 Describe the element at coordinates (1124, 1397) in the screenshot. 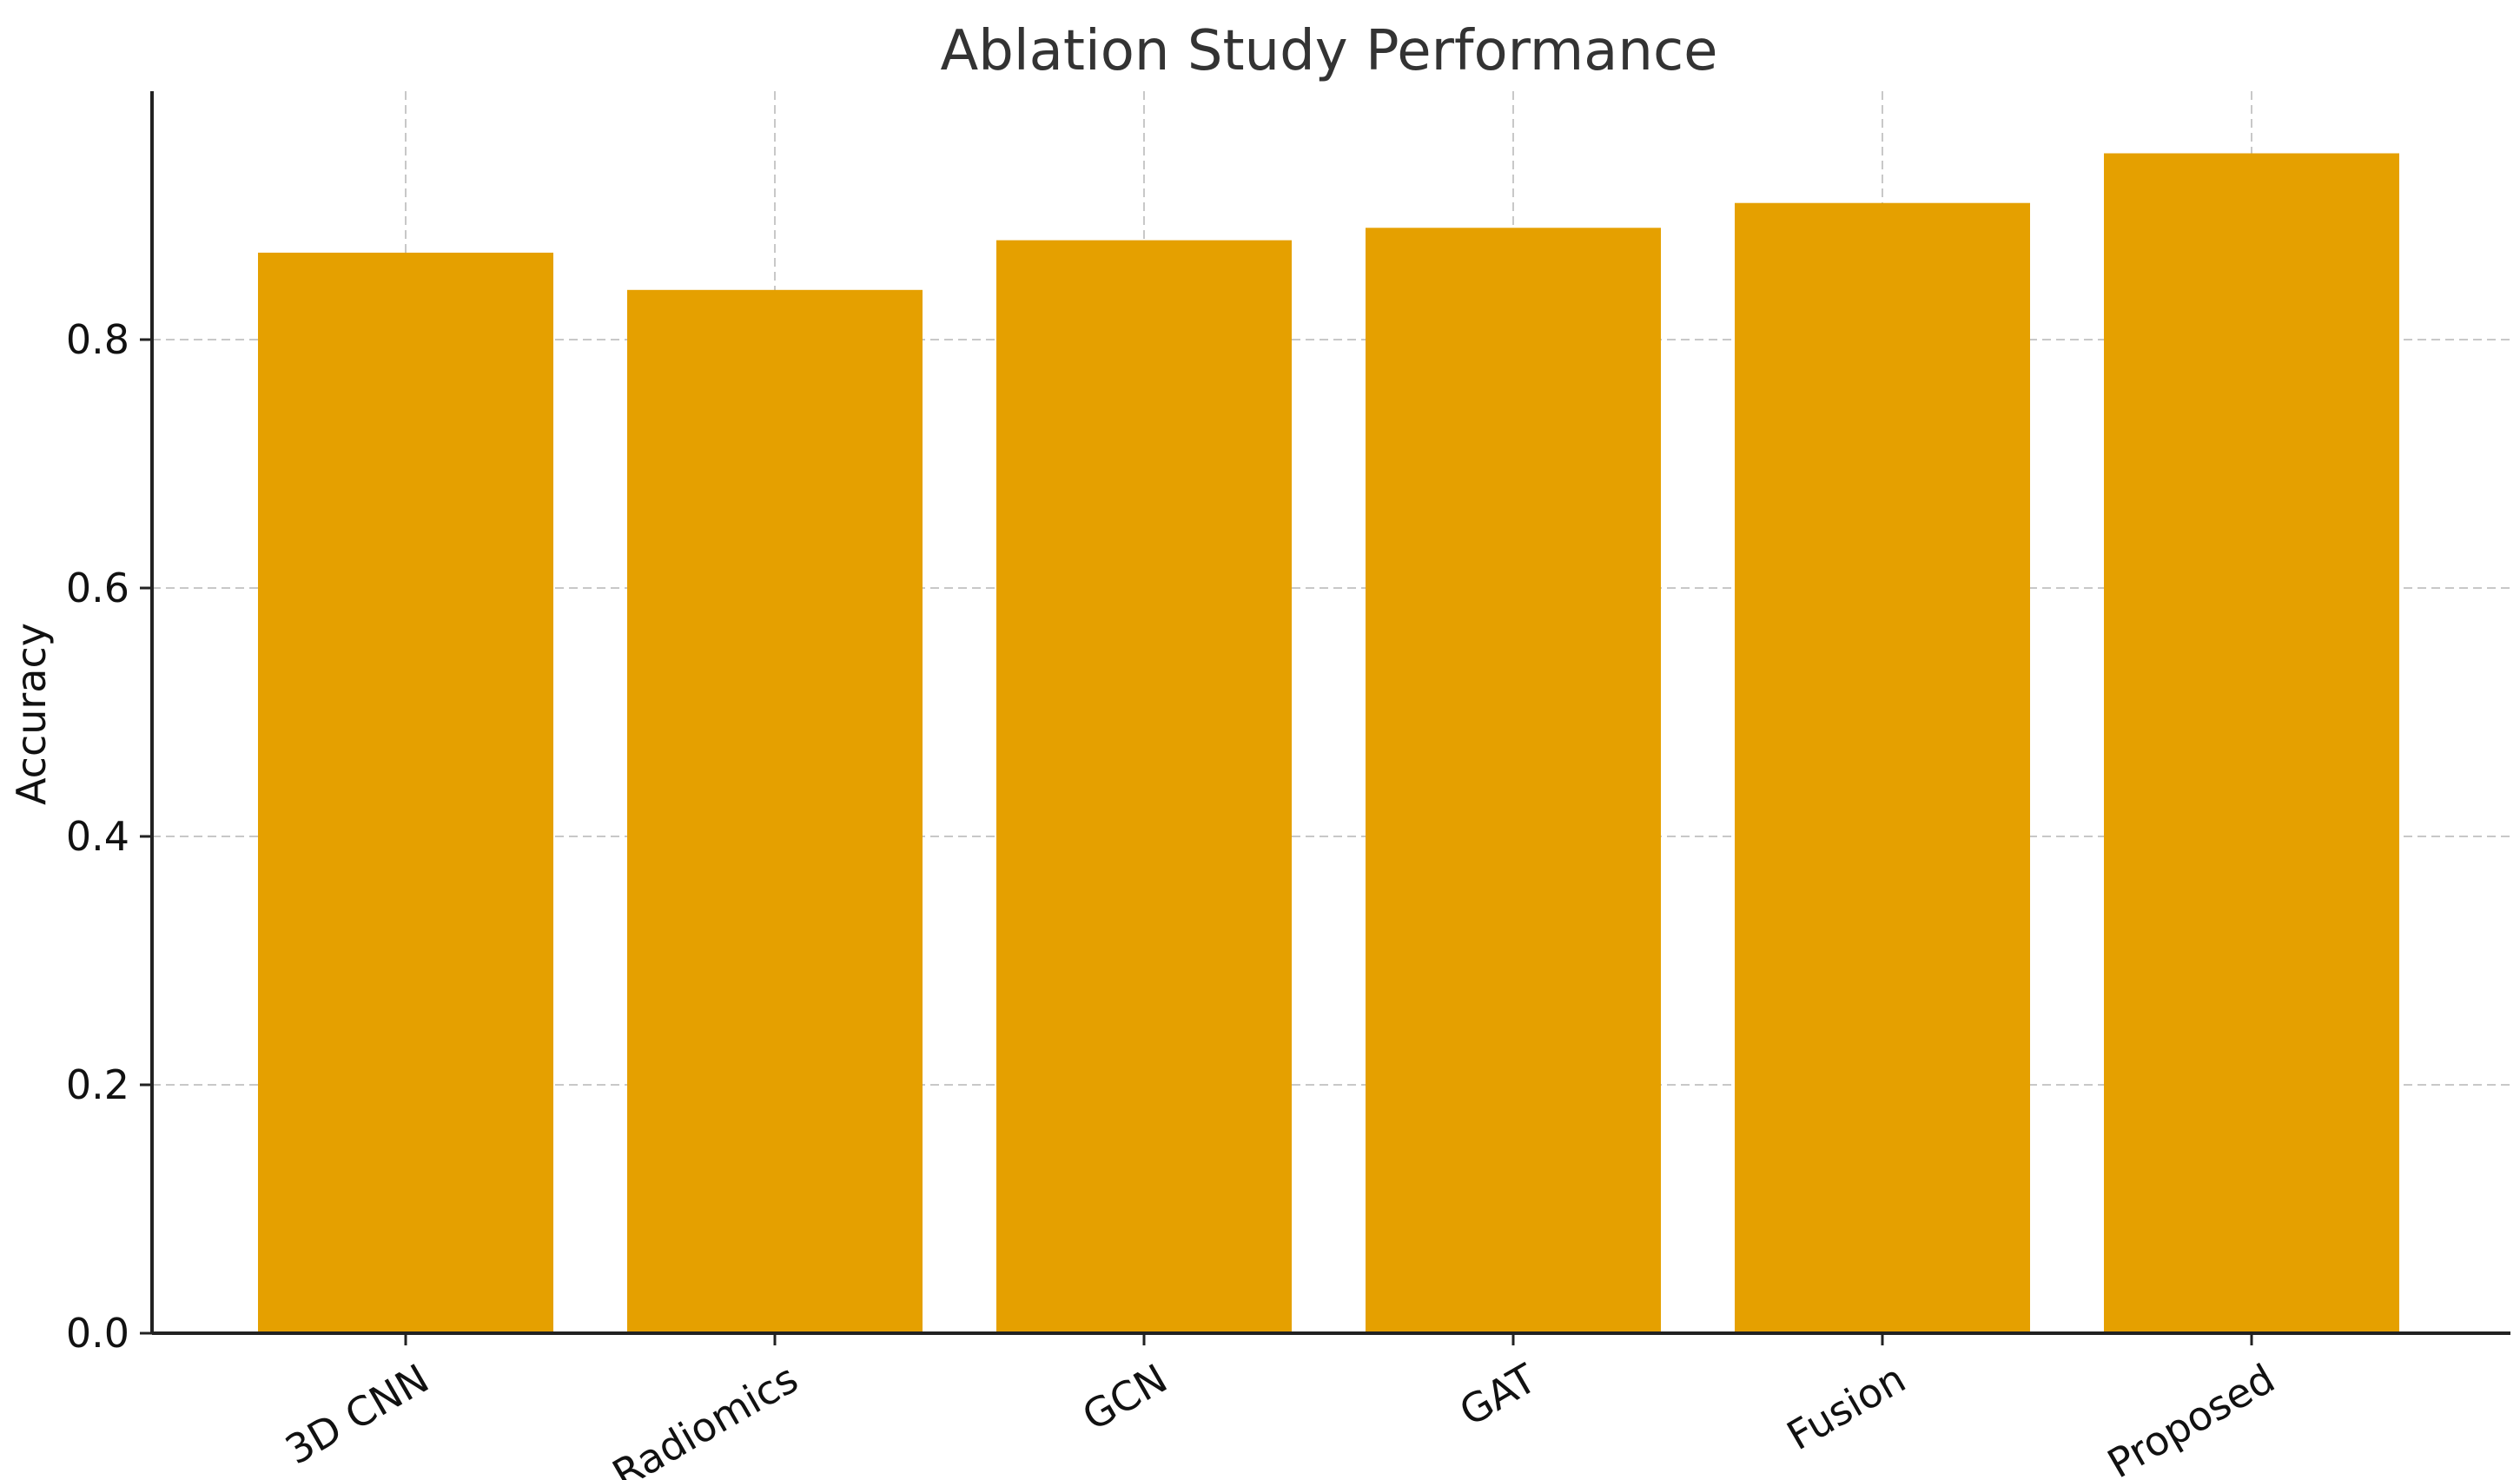

I see `x-tick-label-2: GCN` at that location.